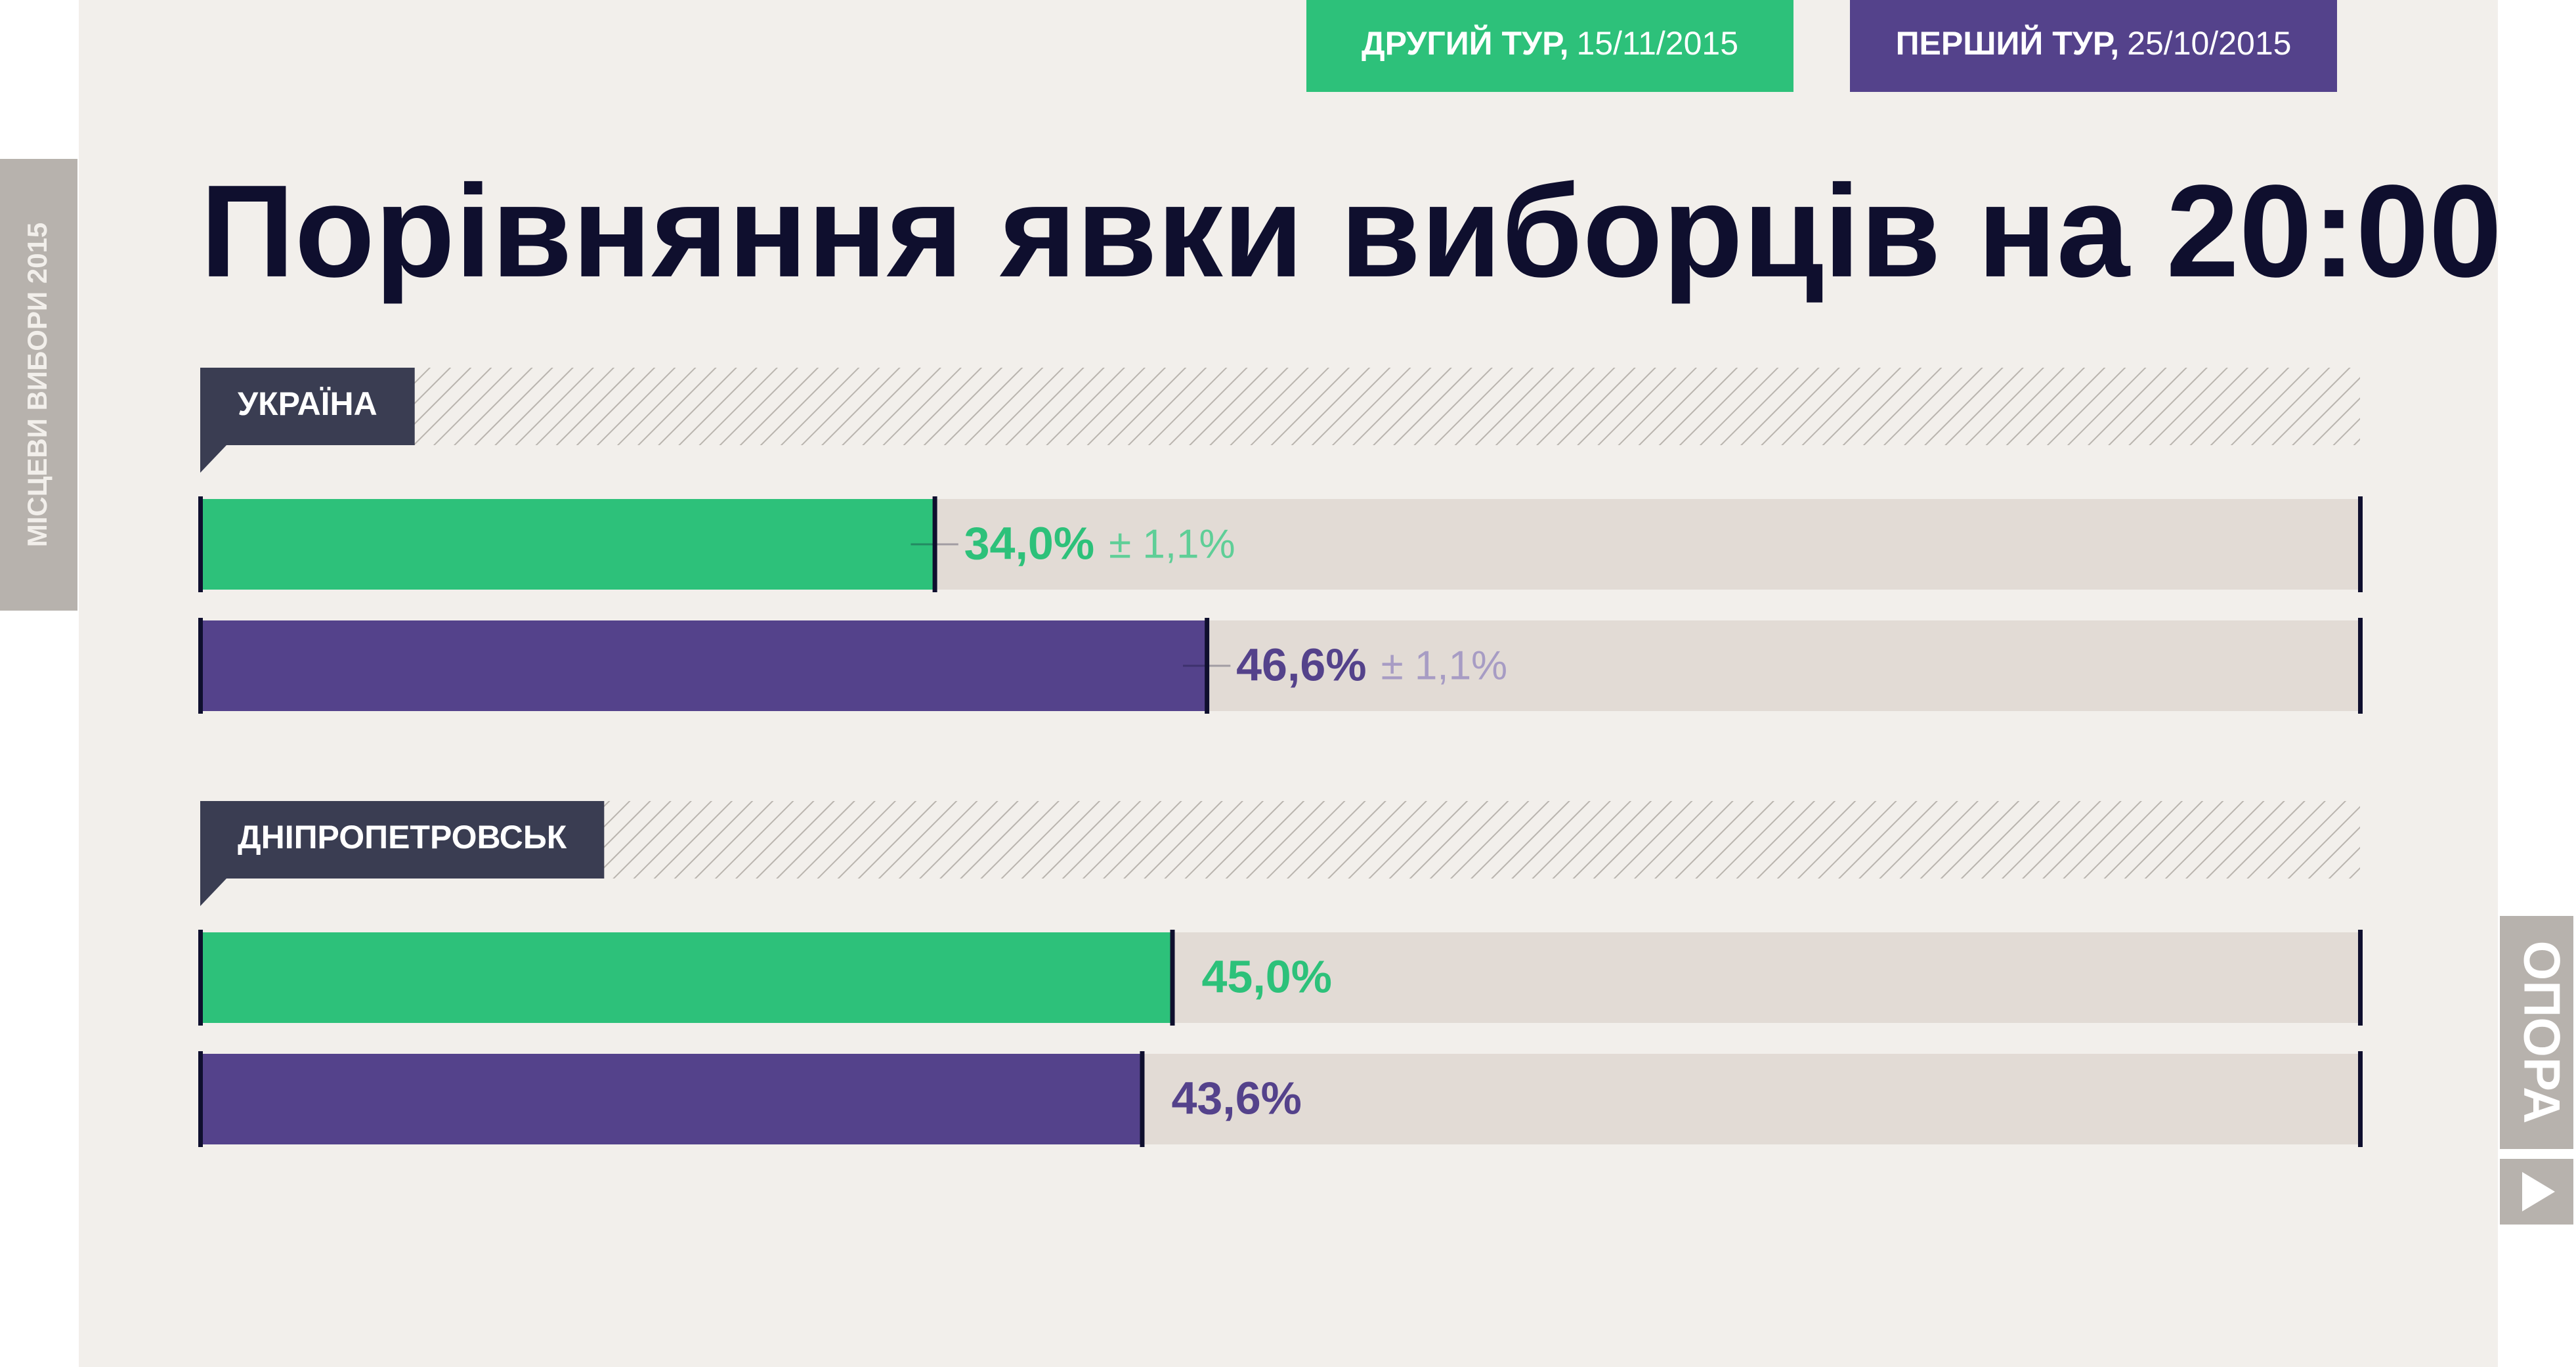  What do you see at coordinates (2209, 43) in the screenshot?
I see `legend-date: 25/10/2015` at bounding box center [2209, 43].